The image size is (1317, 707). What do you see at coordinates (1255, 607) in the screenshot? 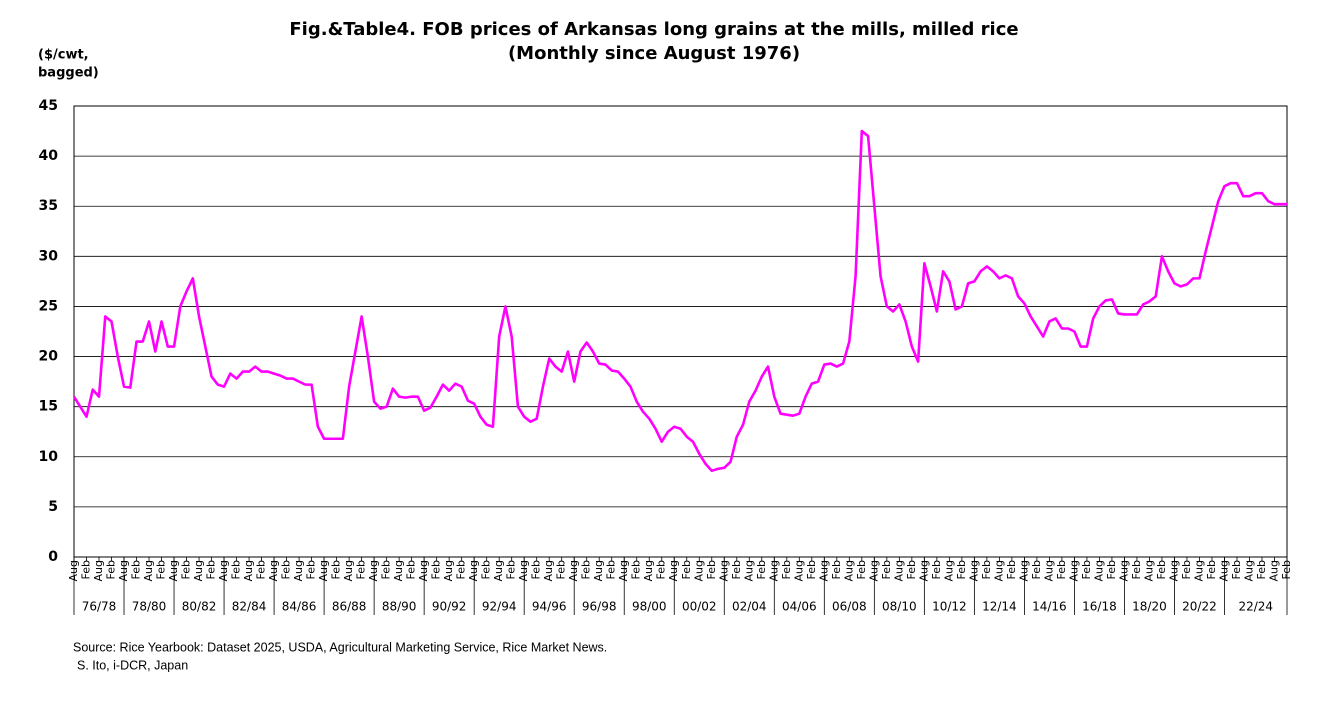
I see `period-label: 22/24` at bounding box center [1255, 607].